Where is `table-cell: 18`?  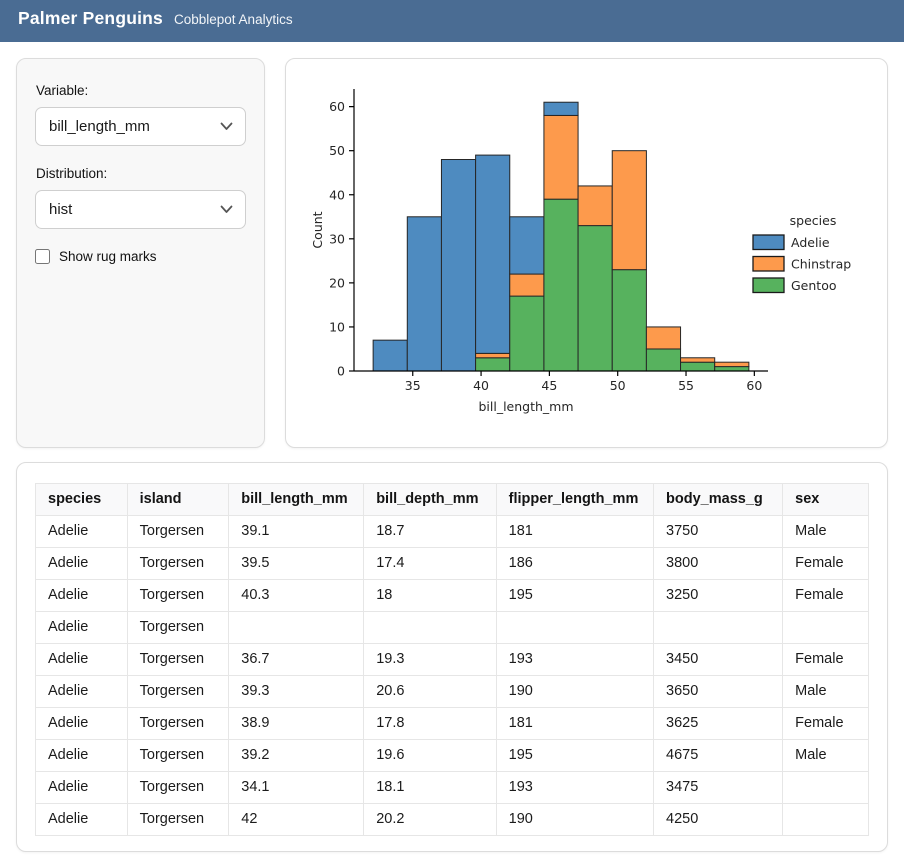 table-cell: 18 is located at coordinates (430, 595).